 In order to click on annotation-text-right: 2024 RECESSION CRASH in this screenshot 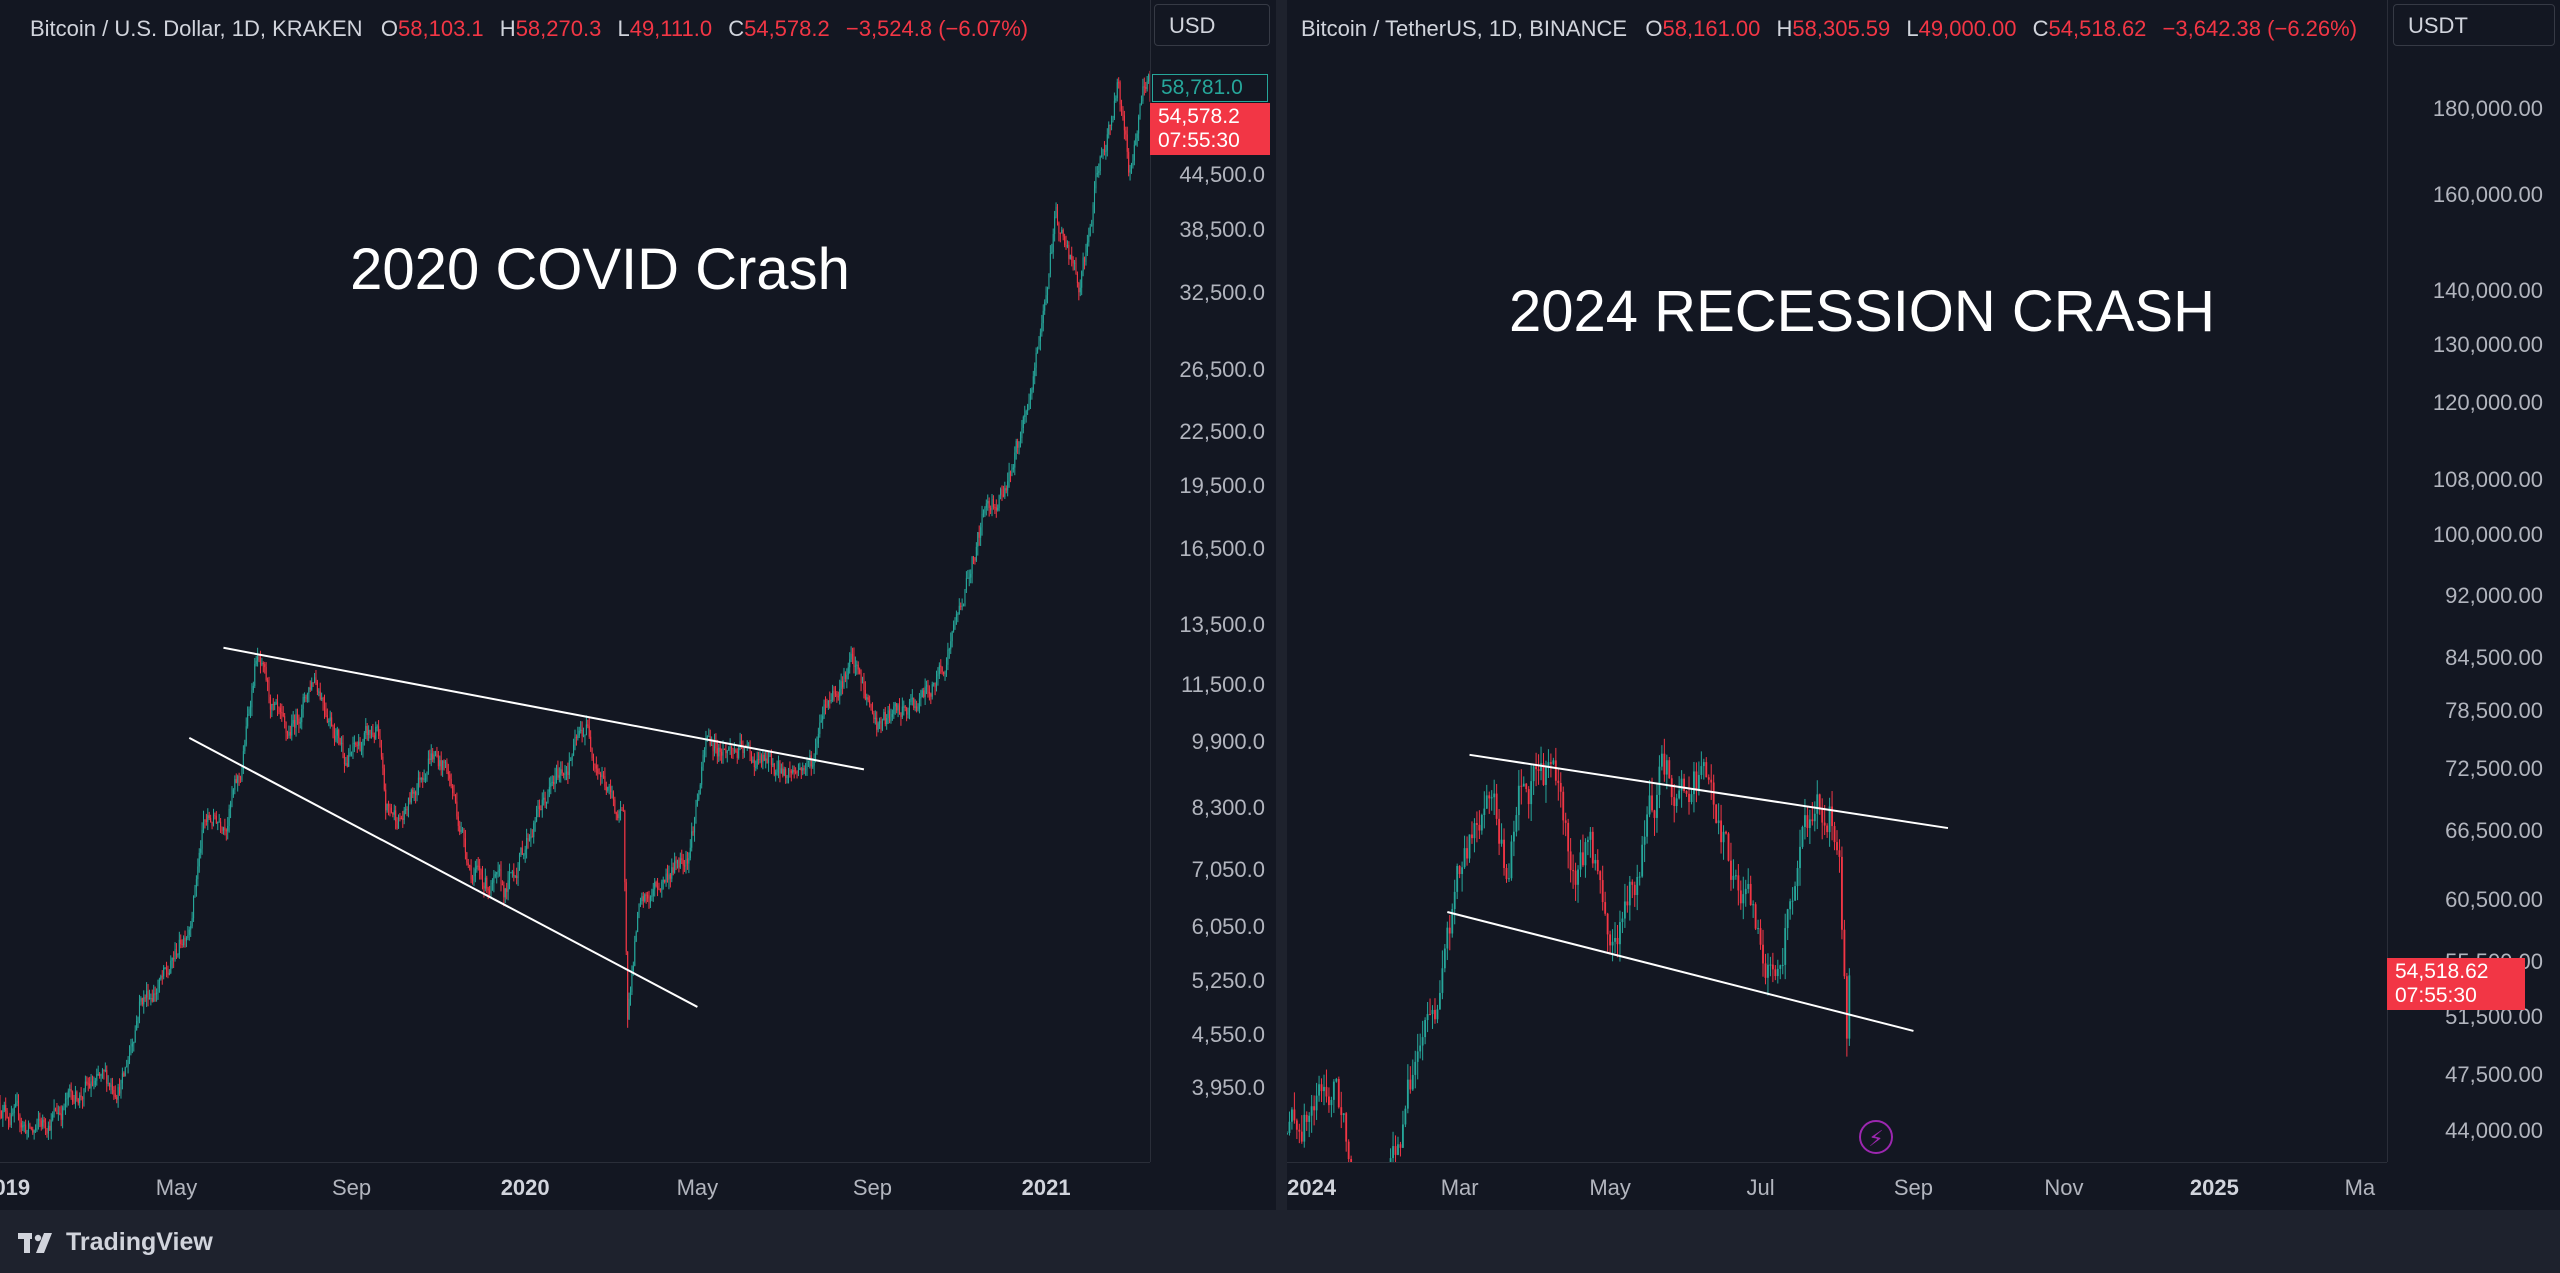, I will do `click(1862, 311)`.